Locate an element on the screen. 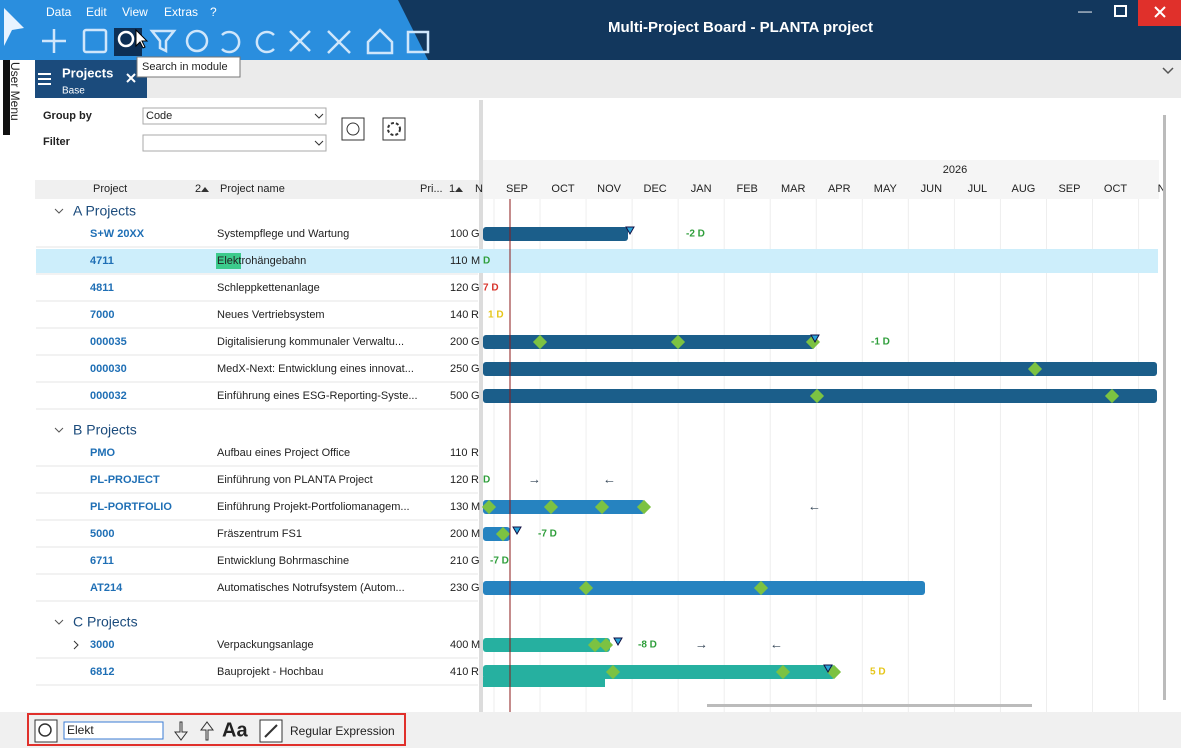 The height and width of the screenshot is (748, 1181). project-name: Einführung von PLANTA Project is located at coordinates (295, 480).